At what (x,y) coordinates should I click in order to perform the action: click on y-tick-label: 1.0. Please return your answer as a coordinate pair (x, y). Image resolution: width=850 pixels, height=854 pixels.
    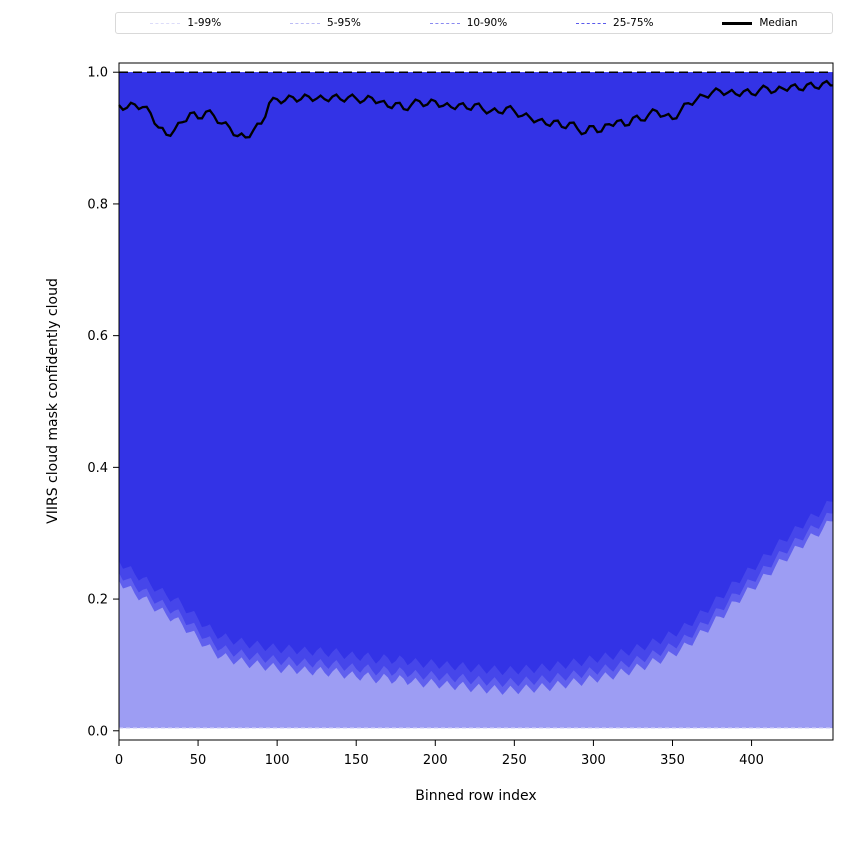
    Looking at the image, I should click on (97, 73).